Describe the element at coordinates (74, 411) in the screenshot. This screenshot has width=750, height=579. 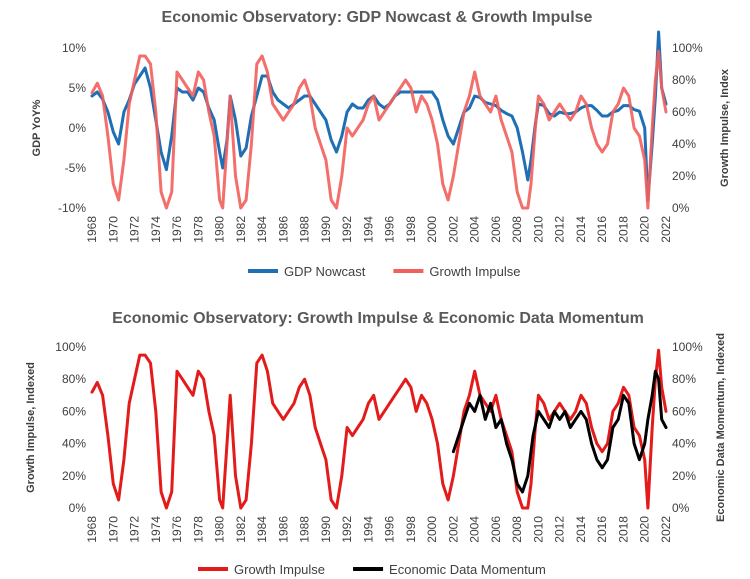
I see `y-tick-label: 60%` at that location.